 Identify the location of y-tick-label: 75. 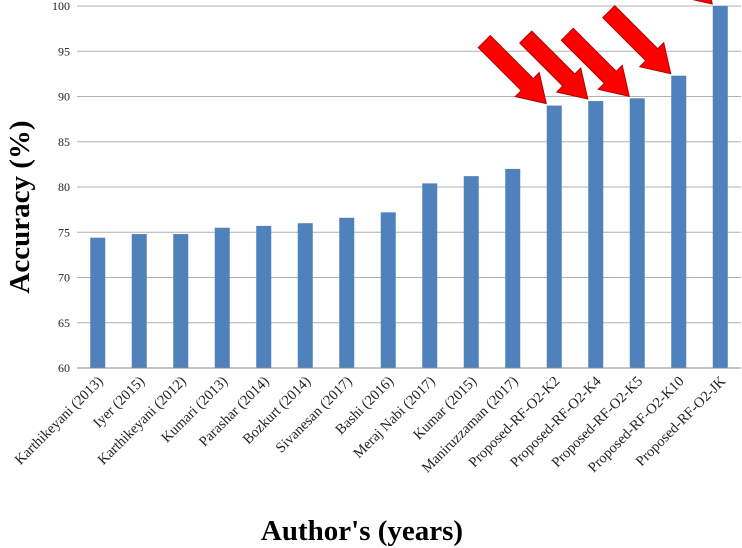
(64, 232).